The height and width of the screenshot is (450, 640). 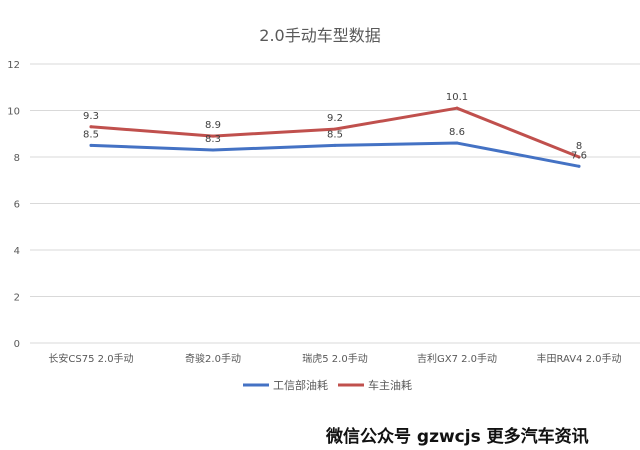 What do you see at coordinates (13, 65) in the screenshot?
I see `y-tick-label: 12` at bounding box center [13, 65].